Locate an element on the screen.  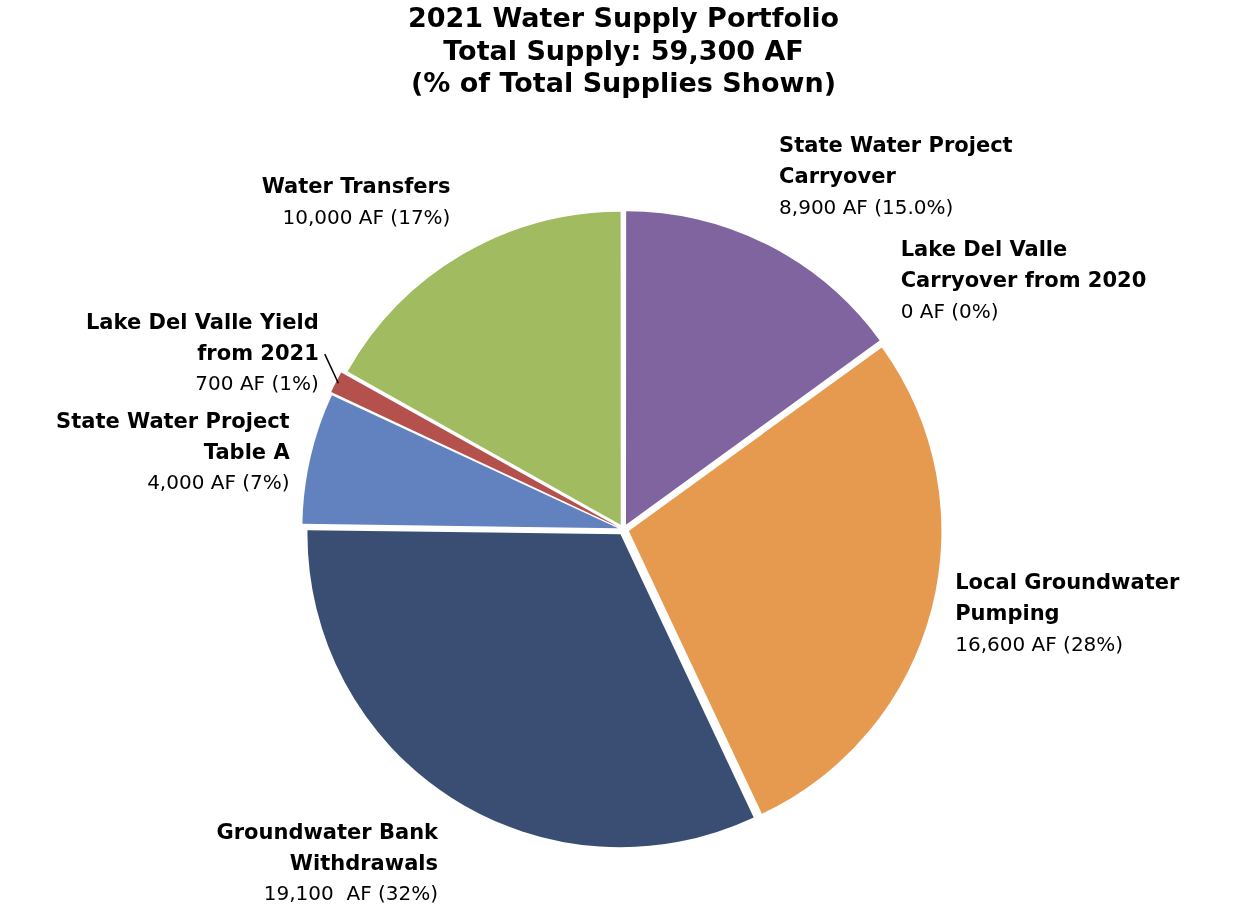
data-label: 10,000 AF (17%) is located at coordinates (366, 216).